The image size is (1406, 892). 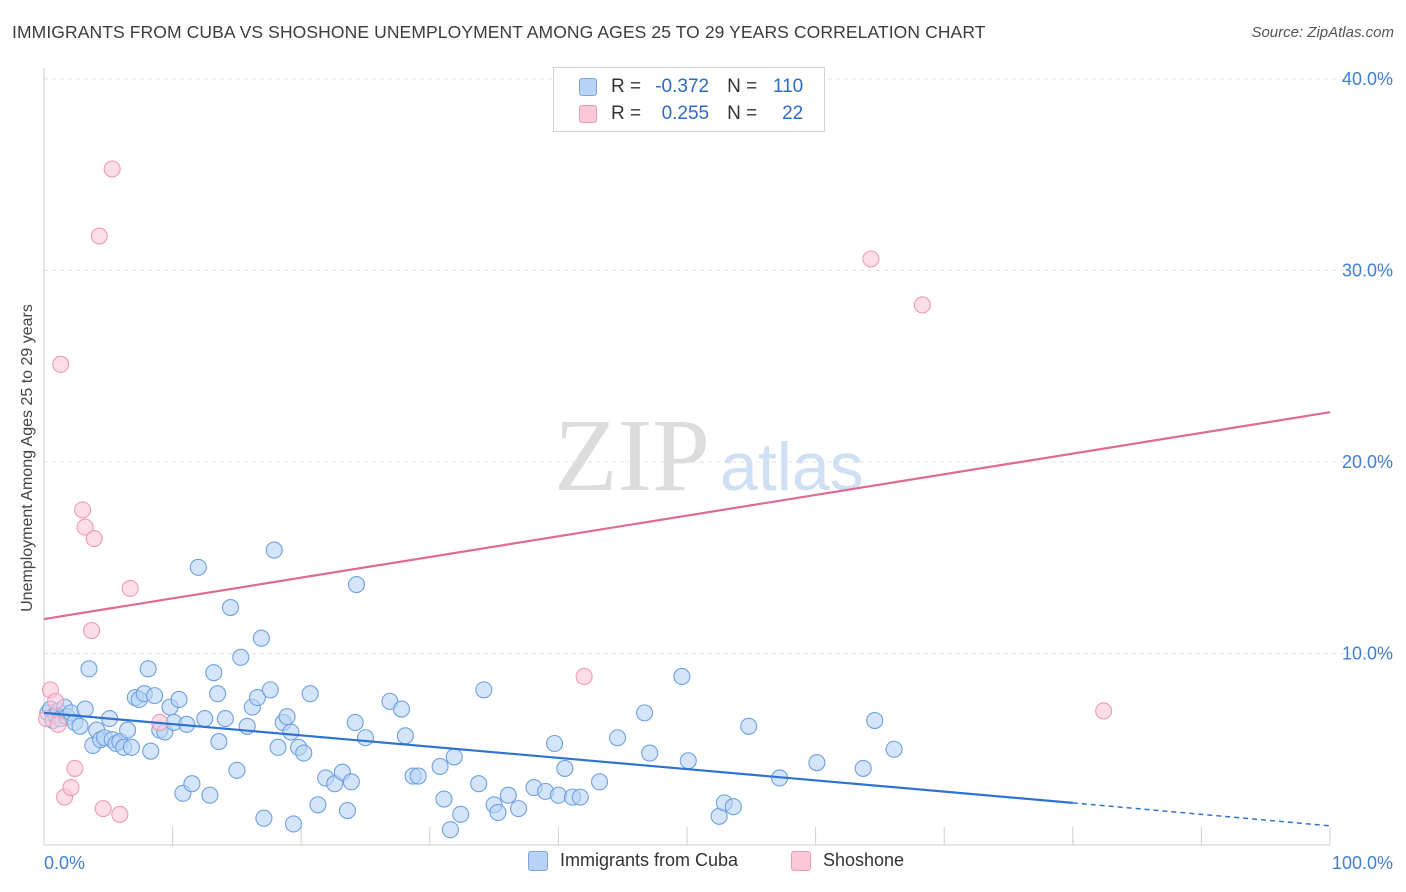 I want to click on legend-r-label: R =, so click(x=626, y=86).